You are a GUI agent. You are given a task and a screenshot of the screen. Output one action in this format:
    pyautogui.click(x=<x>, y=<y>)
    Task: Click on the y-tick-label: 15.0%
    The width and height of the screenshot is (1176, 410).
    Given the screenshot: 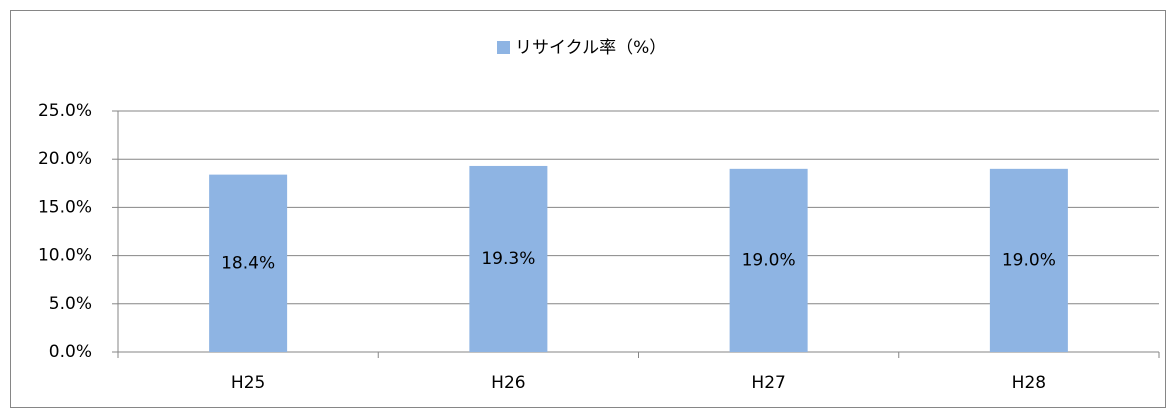 What is the action you would take?
    pyautogui.click(x=65, y=207)
    